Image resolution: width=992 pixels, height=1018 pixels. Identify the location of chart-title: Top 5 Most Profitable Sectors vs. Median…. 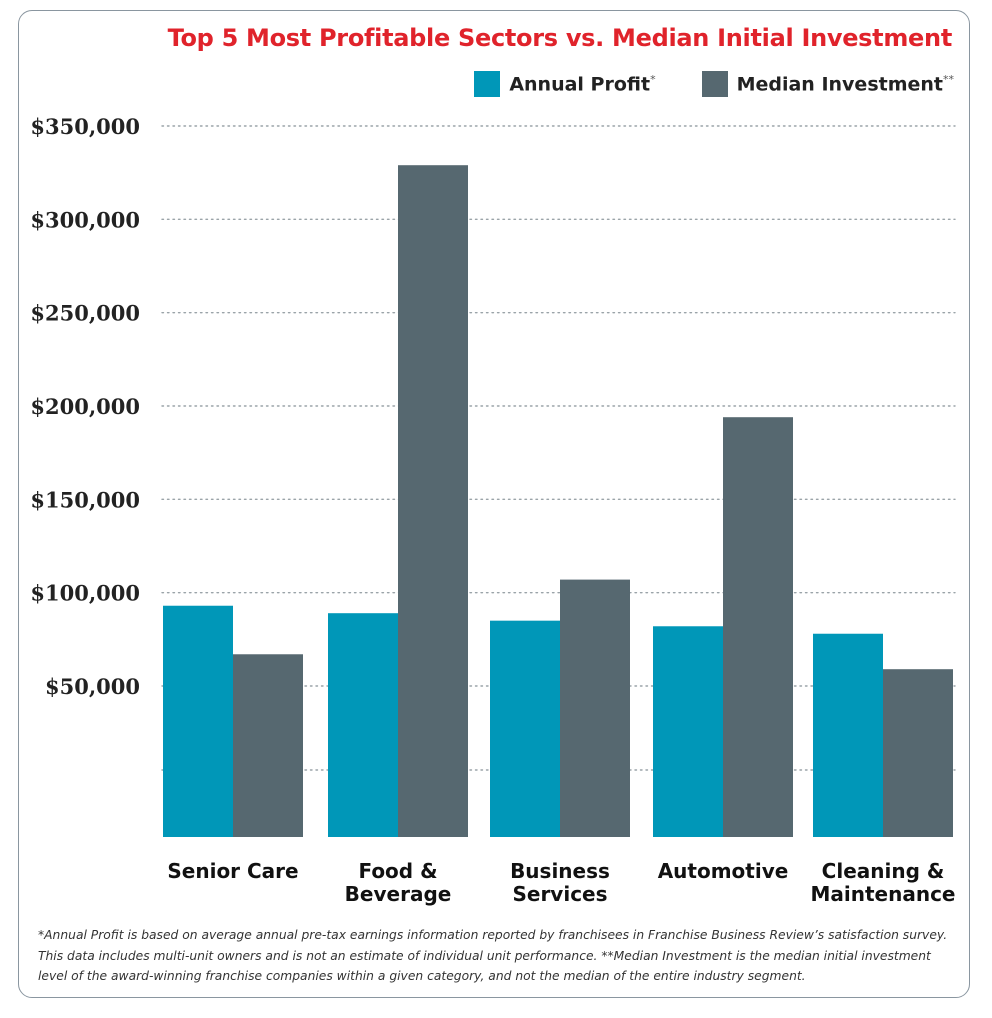
(560, 38).